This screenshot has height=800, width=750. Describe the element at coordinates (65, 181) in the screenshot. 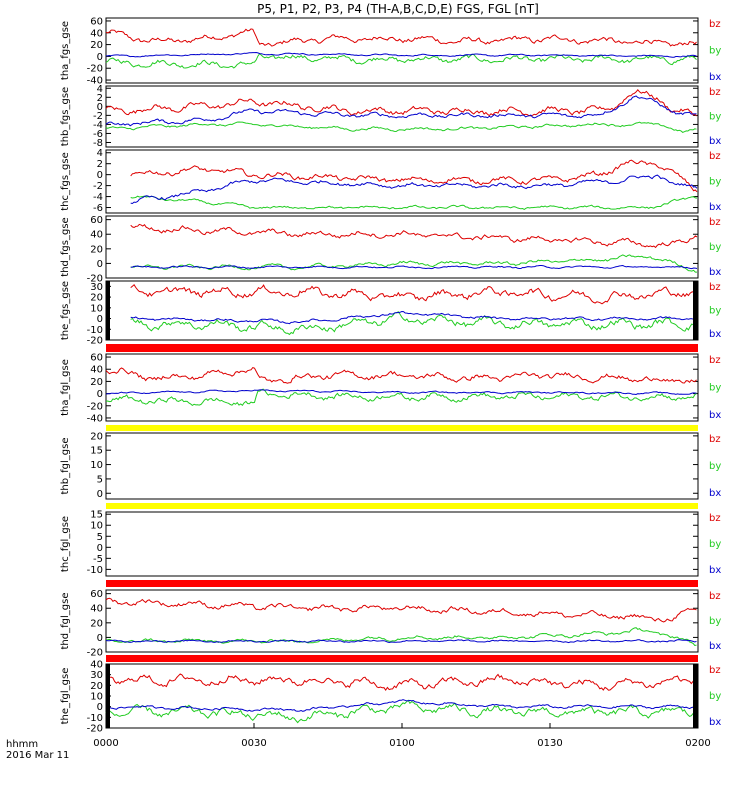

I see `y-axis-label: thc_fgs_gse` at that location.